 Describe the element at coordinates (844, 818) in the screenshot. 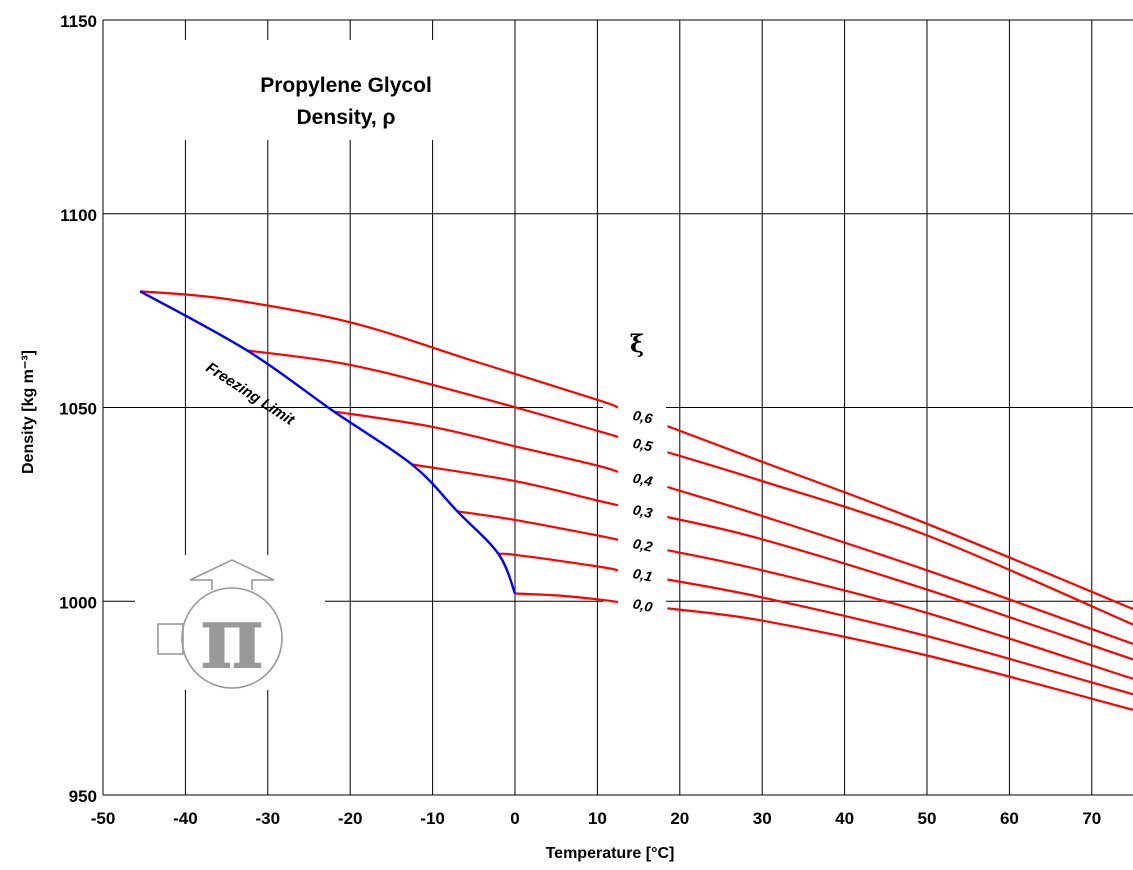

I see `x-tick-label: 40` at that location.